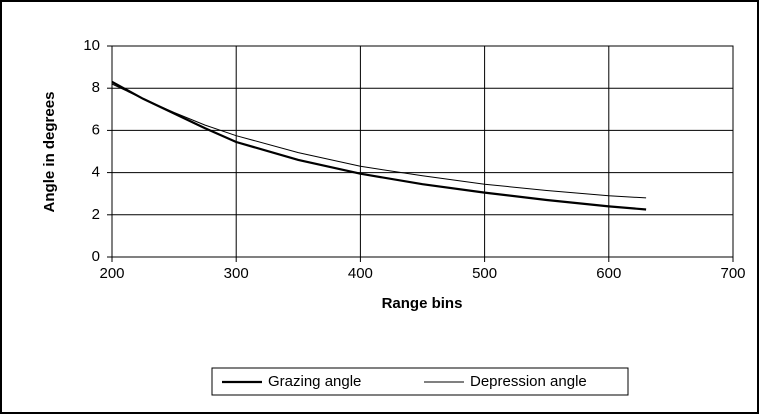 The width and height of the screenshot is (760, 415). Describe the element at coordinates (96, 87) in the screenshot. I see `y-tick-label: 8` at that location.